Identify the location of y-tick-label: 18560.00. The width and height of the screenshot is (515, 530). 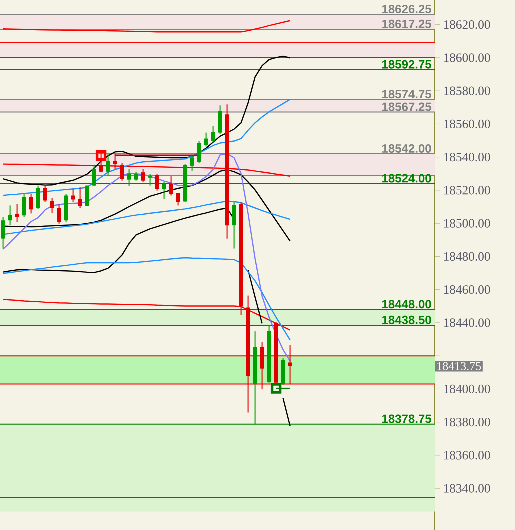
(467, 124).